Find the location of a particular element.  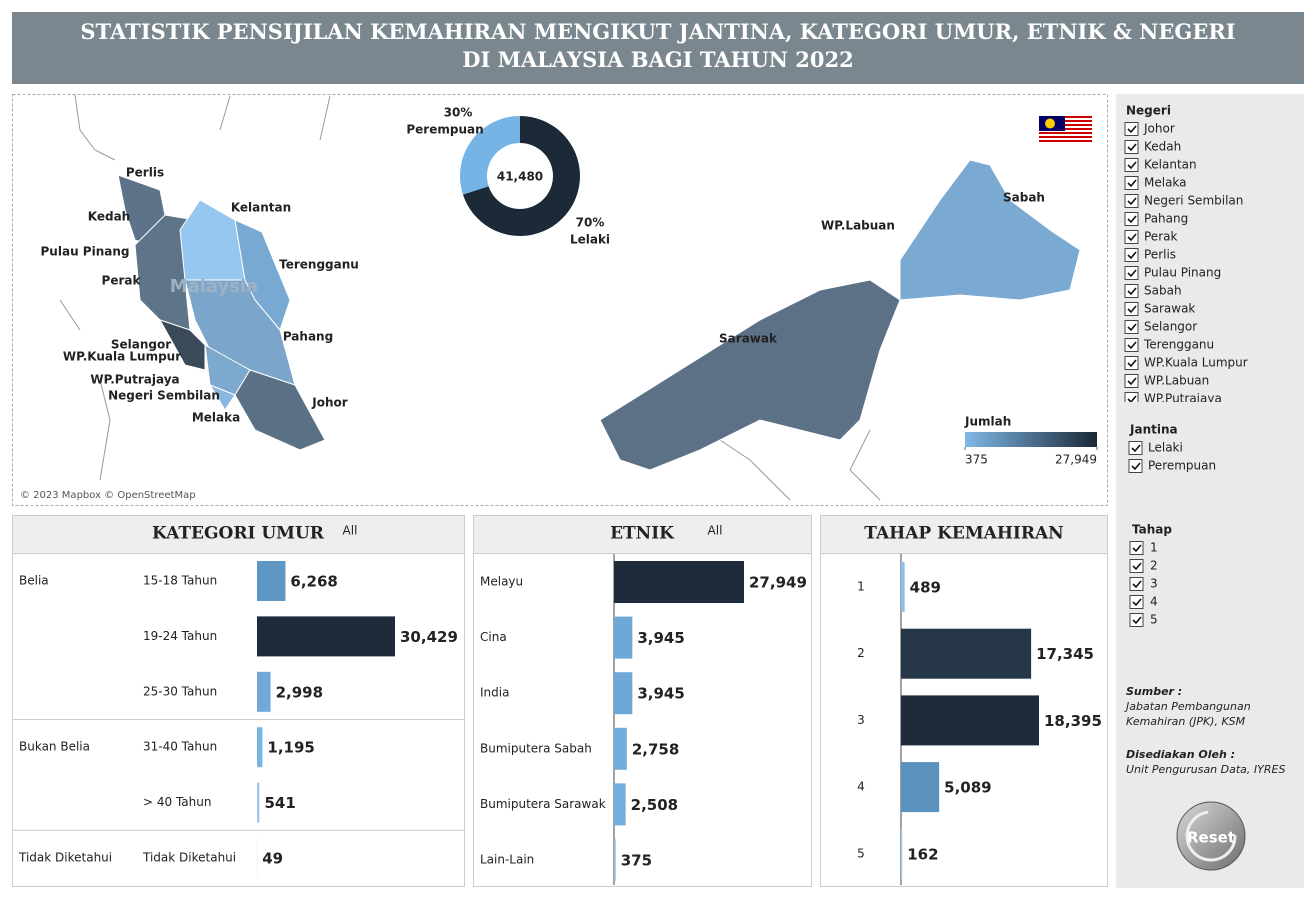

state-label: Kelantan is located at coordinates (261, 208).